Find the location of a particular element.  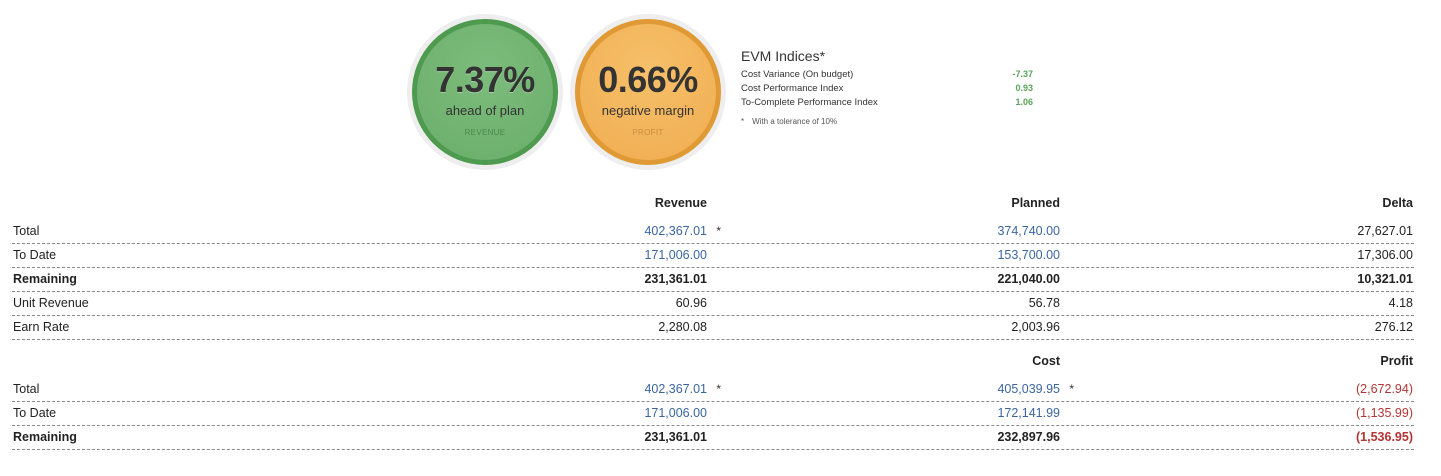

profit-gauge-value: 0.66% is located at coordinates (648, 79).